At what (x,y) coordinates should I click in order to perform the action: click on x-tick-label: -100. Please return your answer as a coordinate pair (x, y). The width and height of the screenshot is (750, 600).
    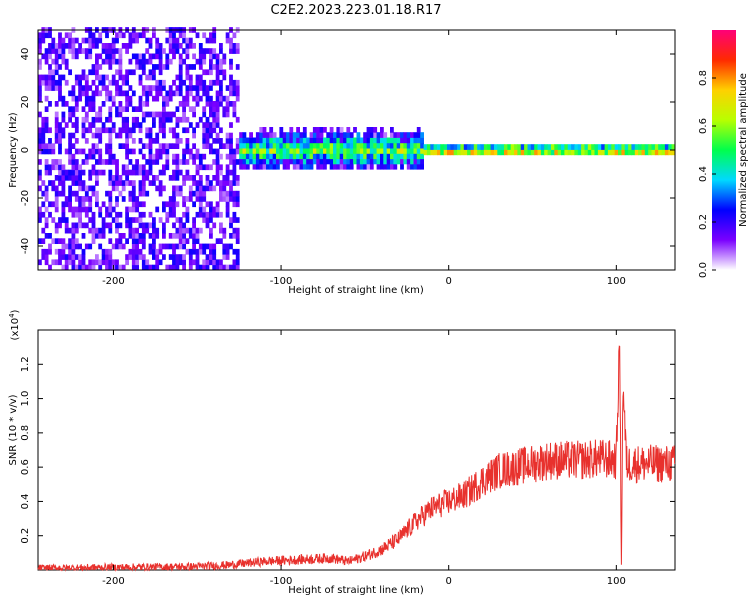
    Looking at the image, I should click on (281, 281).